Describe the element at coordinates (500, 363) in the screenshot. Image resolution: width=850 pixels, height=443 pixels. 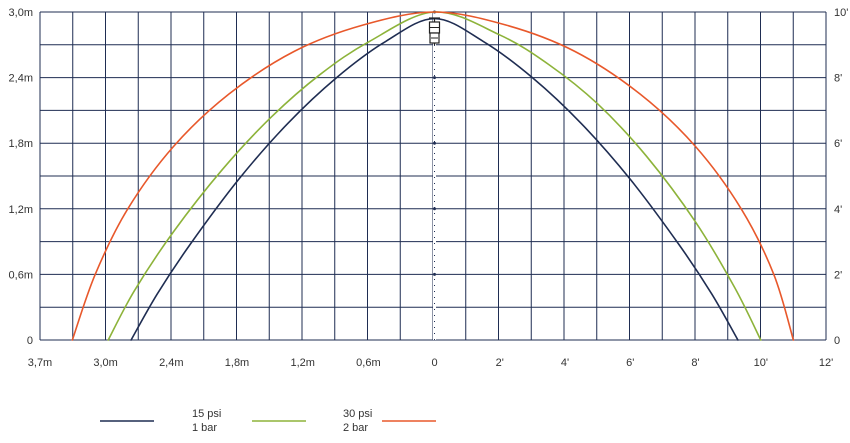
I see `x-feet-tick-label: 2'` at that location.